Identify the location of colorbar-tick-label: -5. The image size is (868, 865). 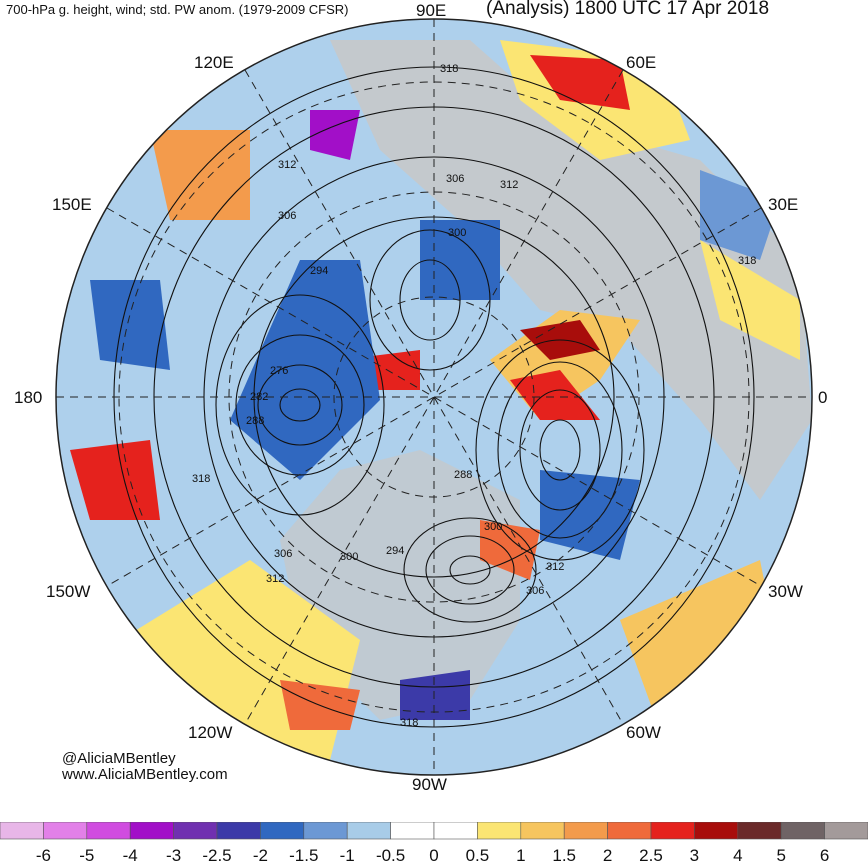
(86, 855).